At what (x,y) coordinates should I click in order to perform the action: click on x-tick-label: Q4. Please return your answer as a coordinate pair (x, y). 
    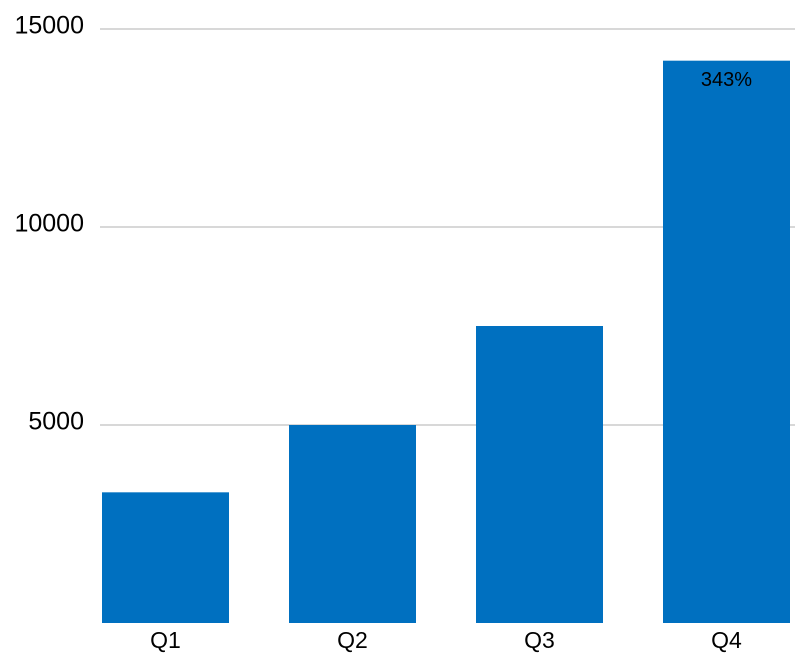
    Looking at the image, I should click on (726, 640).